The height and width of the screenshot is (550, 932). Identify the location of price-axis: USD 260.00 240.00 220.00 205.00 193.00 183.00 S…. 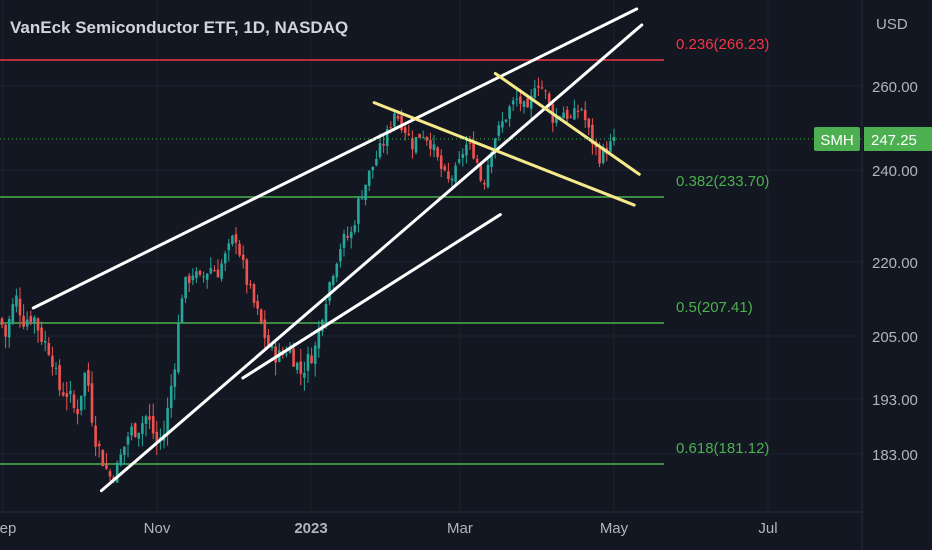
(873, 275).